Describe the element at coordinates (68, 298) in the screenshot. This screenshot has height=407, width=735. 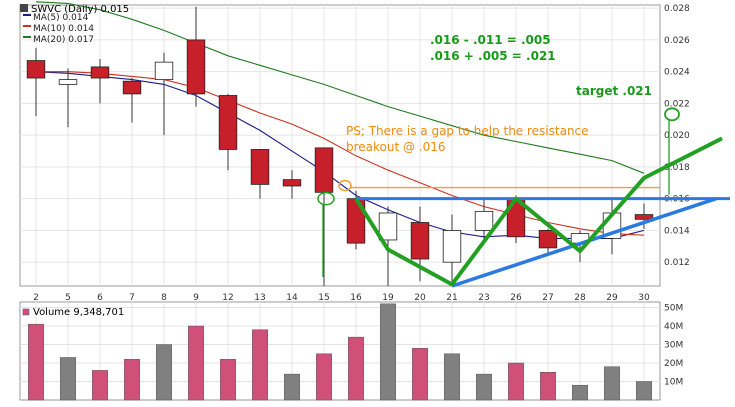
I see `x-tick-label: 5` at that location.